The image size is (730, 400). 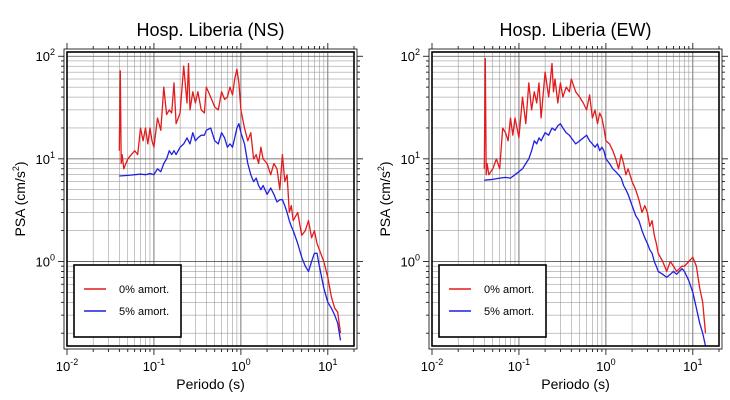 I want to click on chart-title: Hosp. Liberia (EW), so click(x=575, y=30).